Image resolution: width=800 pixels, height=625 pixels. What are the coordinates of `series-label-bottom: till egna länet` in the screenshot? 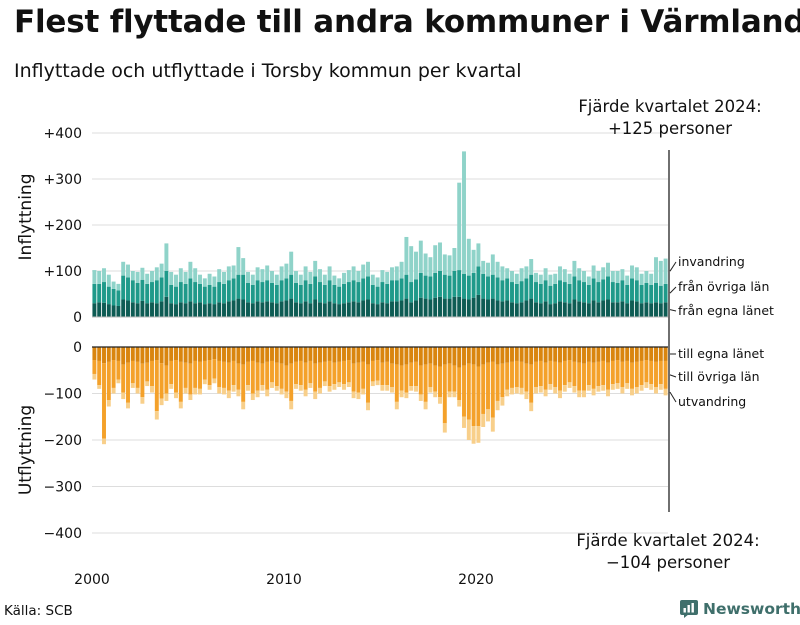 It's located at (721, 353).